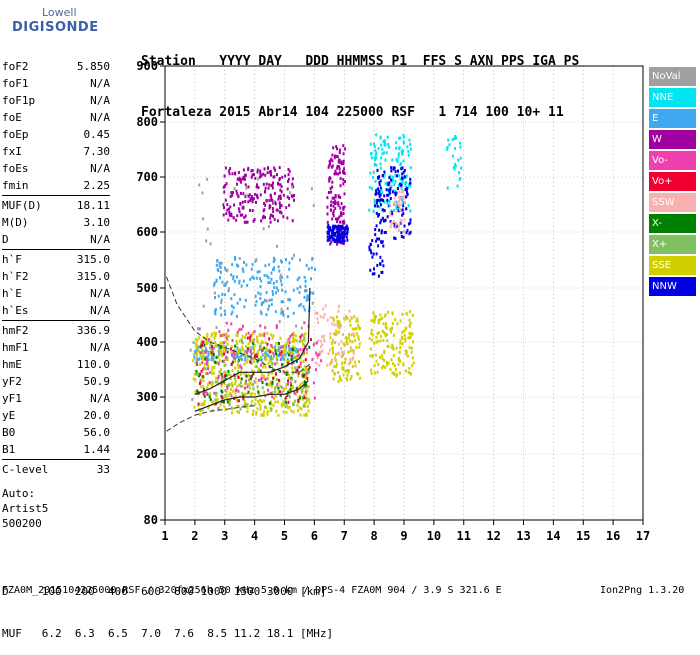 The image size is (700, 655). I want to click on param-row: M(D) 3.10, so click(56, 222).